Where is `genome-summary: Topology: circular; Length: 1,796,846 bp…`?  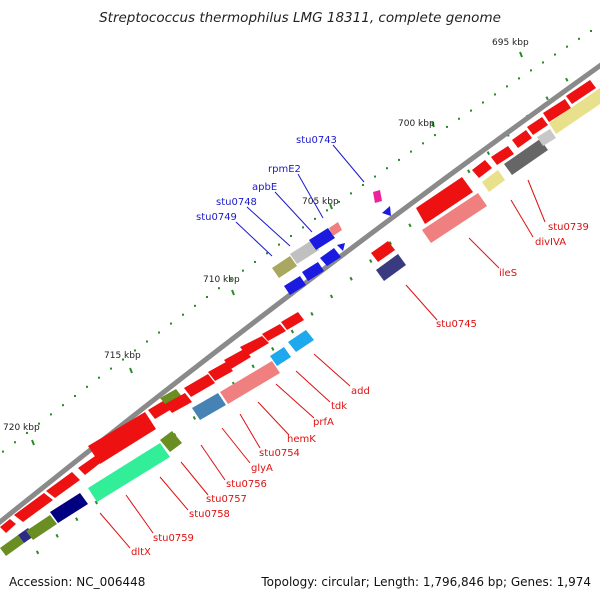
genome-summary: Topology: circular; Length: 1,796,846 bp… is located at coordinates (426, 582).